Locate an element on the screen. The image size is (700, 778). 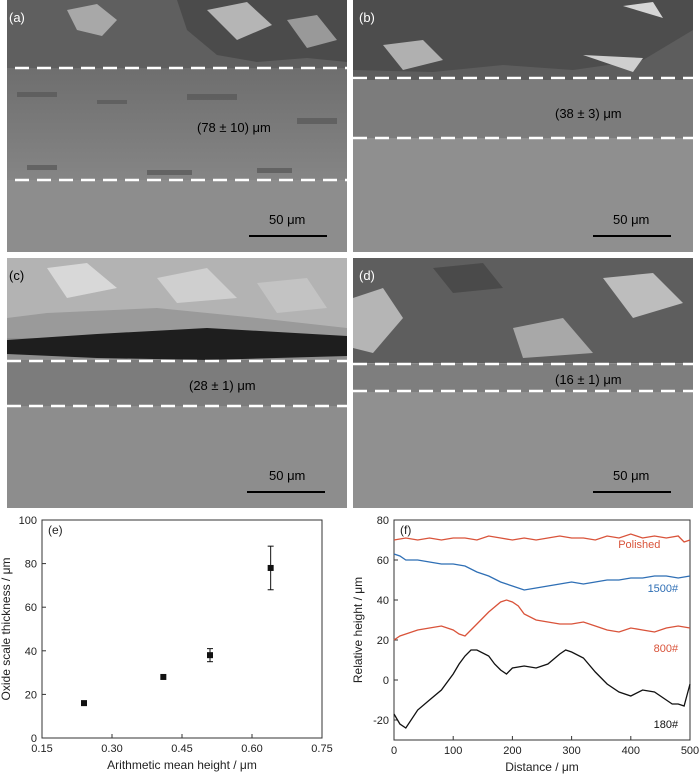
panel-letter: (d) is located at coordinates (367, 275).